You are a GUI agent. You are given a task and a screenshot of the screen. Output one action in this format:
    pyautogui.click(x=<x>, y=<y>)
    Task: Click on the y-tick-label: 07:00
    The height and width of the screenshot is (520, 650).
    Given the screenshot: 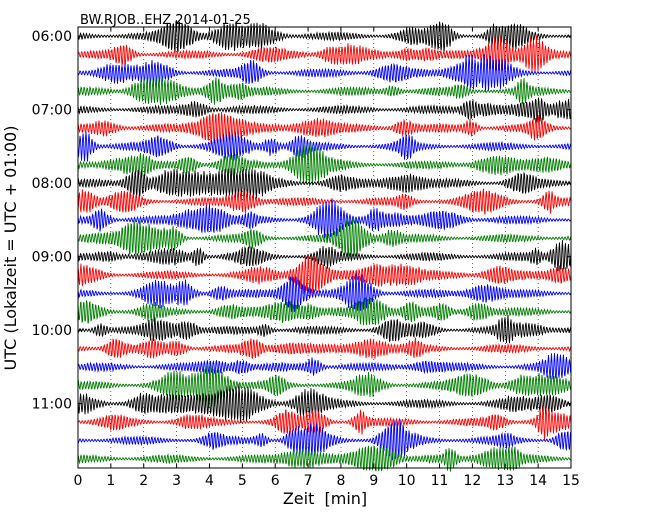 What is the action you would take?
    pyautogui.click(x=52, y=111)
    